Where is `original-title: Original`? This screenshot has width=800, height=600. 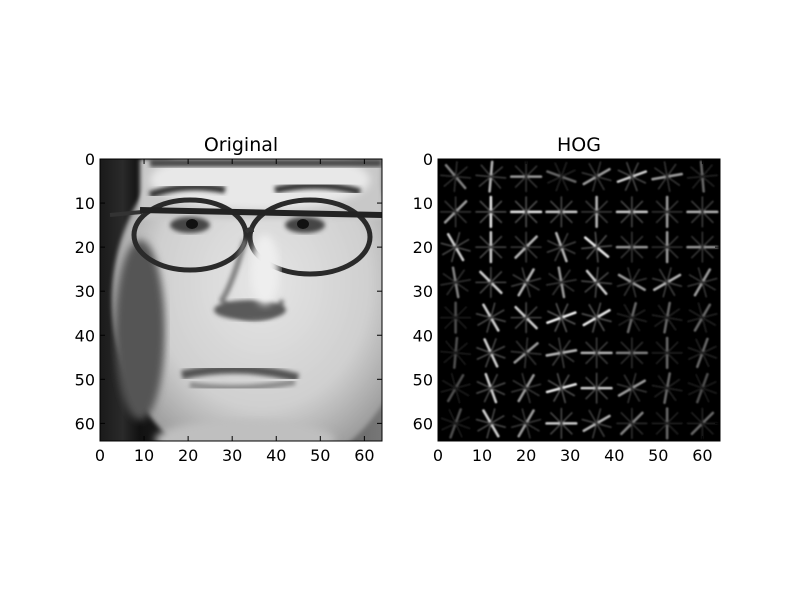 original-title: Original is located at coordinates (241, 145).